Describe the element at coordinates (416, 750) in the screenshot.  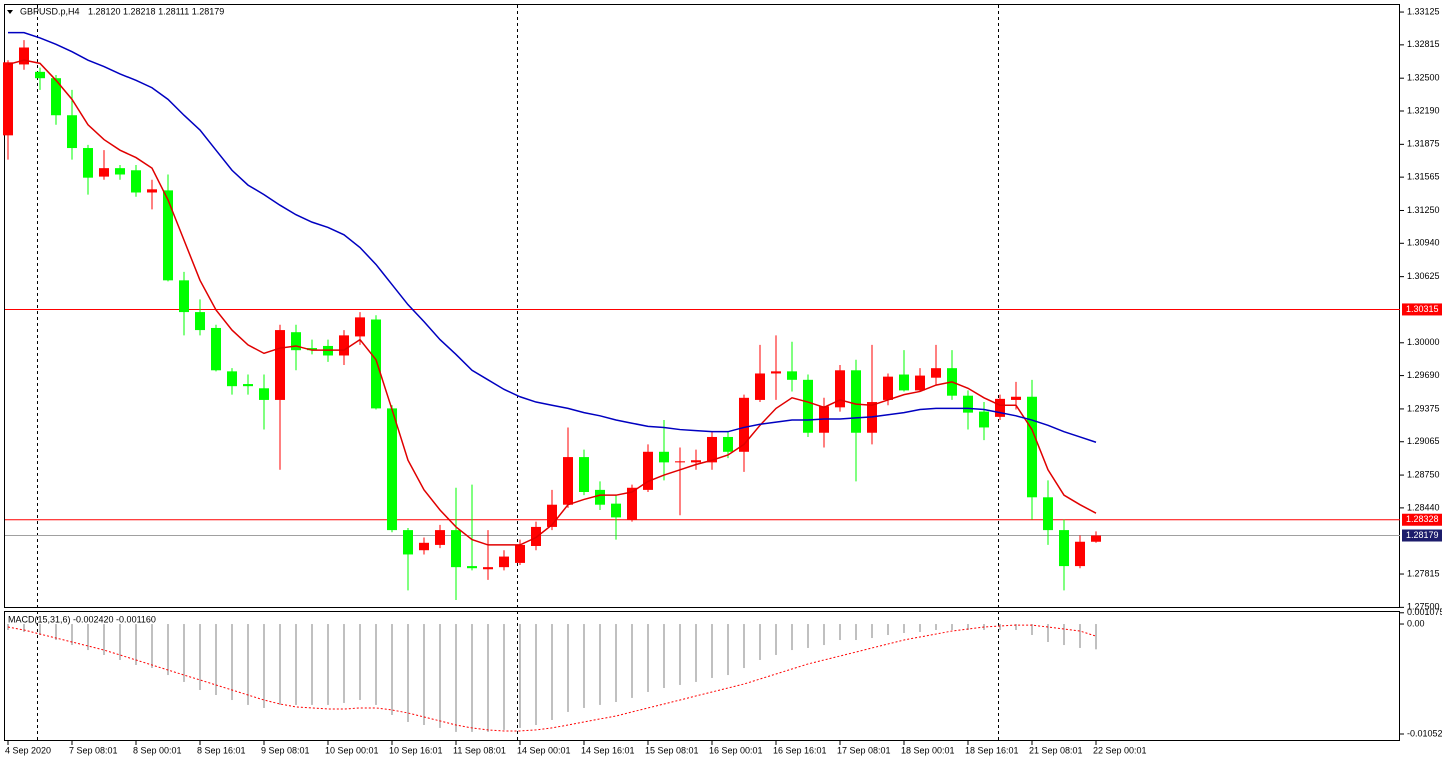
I see `x-tick-label: 10 Sep 16:01` at that location.